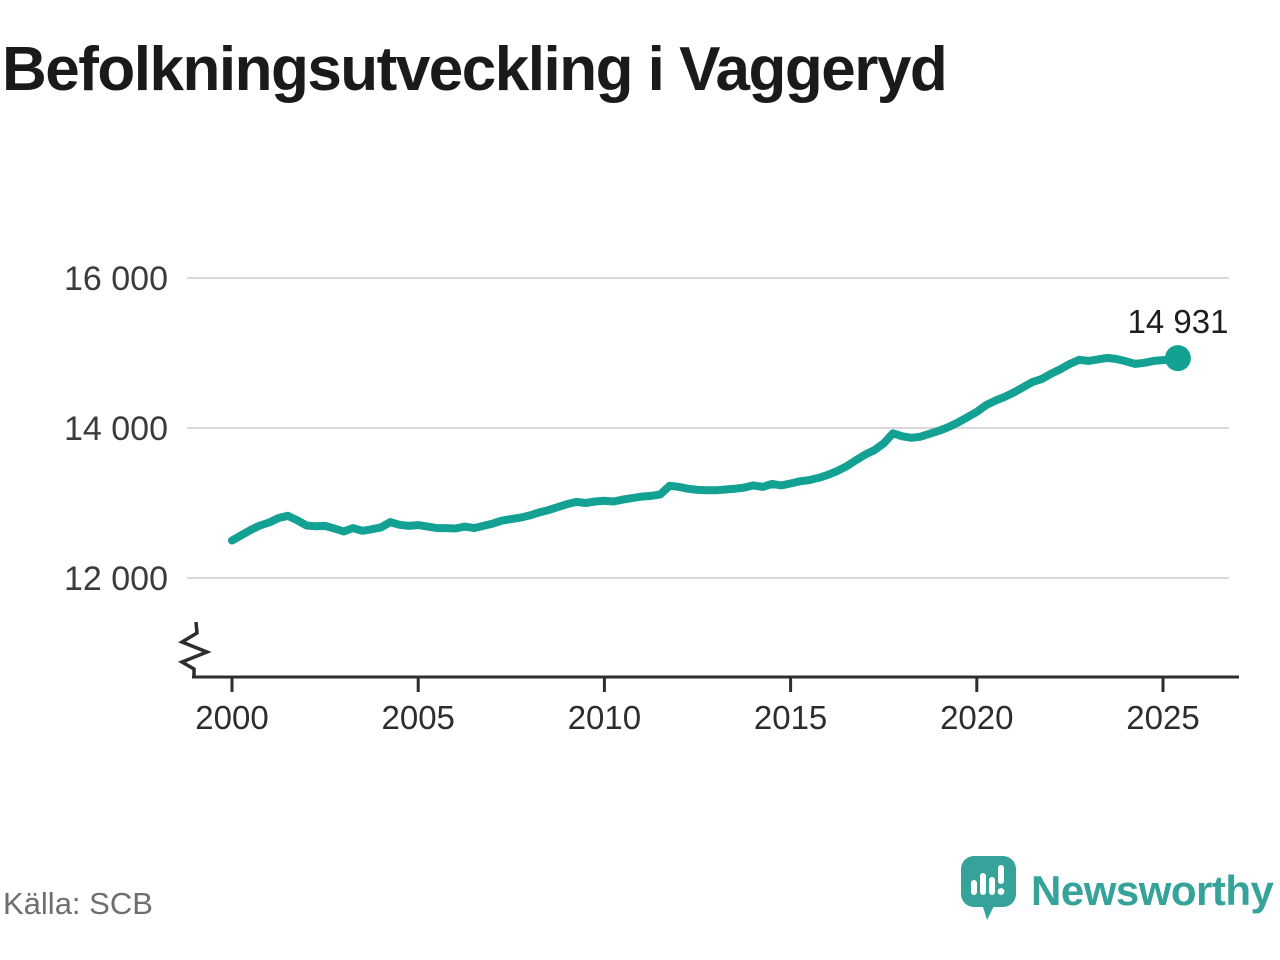 The image size is (1280, 960). Describe the element at coordinates (1162, 717) in the screenshot. I see `x-tick-label-2025: 2025` at that location.